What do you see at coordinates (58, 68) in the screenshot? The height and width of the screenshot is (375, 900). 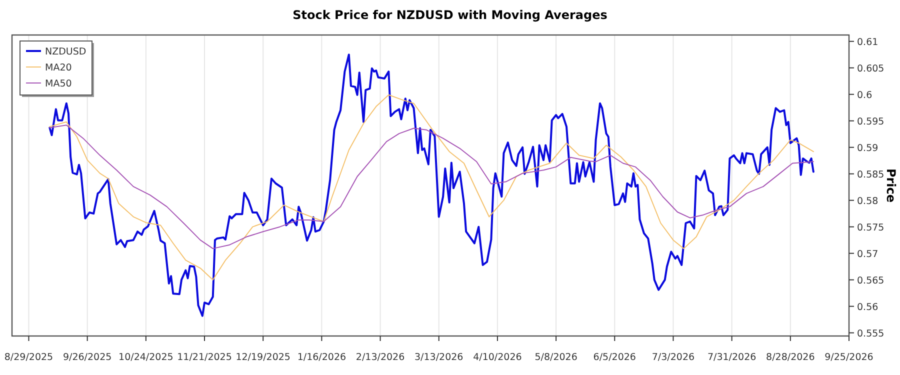 I see `legend-label: MA20` at bounding box center [58, 68].